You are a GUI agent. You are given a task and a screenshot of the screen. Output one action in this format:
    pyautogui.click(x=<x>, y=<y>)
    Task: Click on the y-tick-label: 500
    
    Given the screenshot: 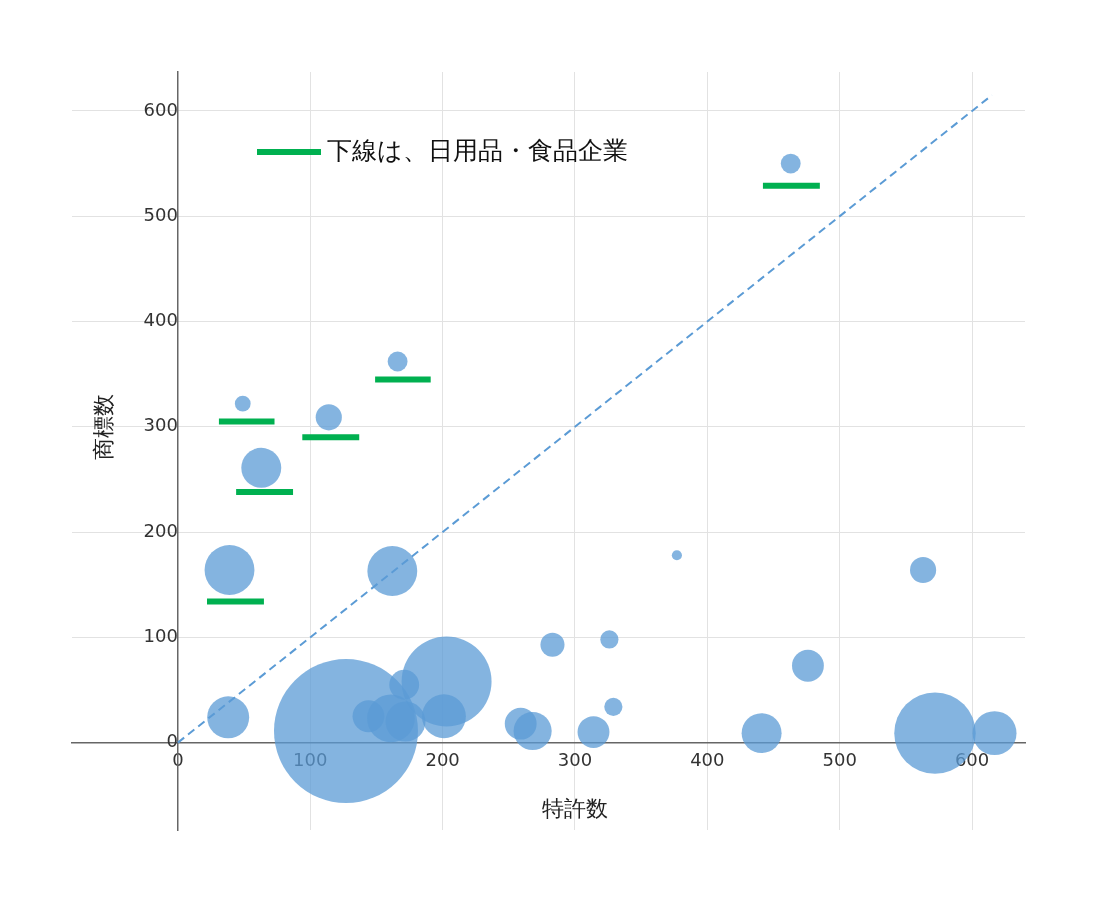 What is the action you would take?
    pyautogui.click(x=160, y=214)
    